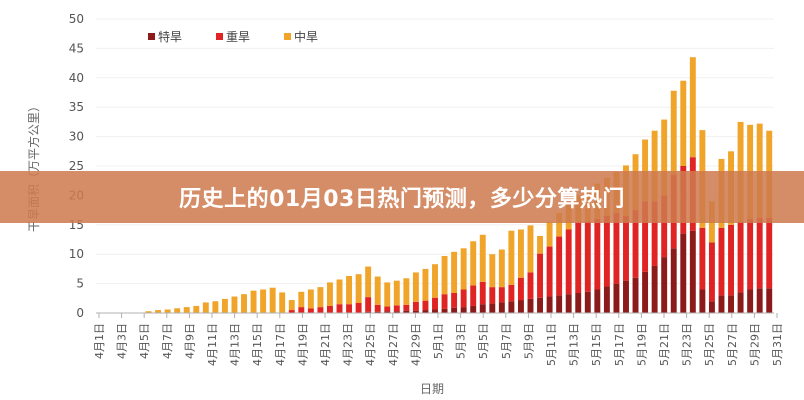  What do you see at coordinates (80, 284) in the screenshot?
I see `y-tick-label: 5` at bounding box center [80, 284].